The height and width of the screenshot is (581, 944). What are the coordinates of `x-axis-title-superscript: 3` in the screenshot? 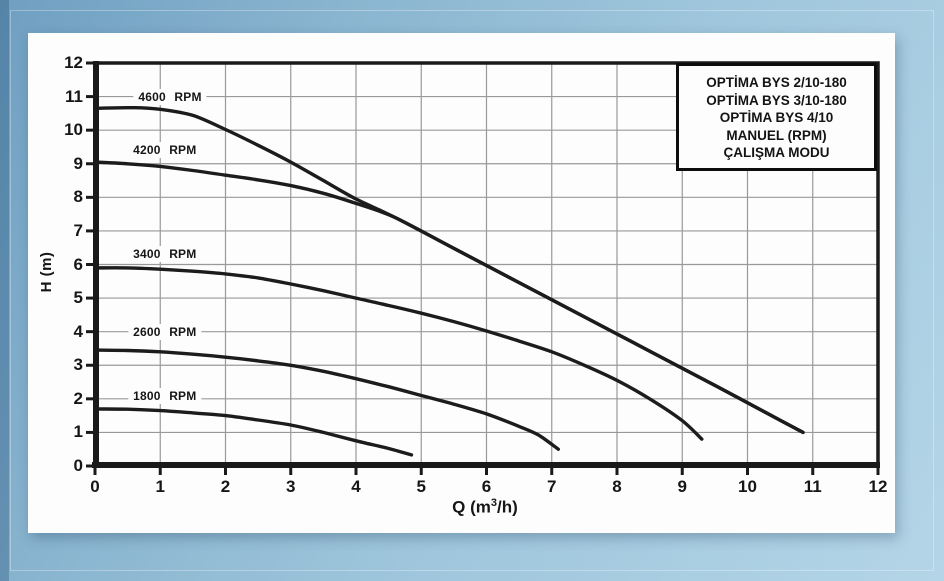 It's located at (494, 503).